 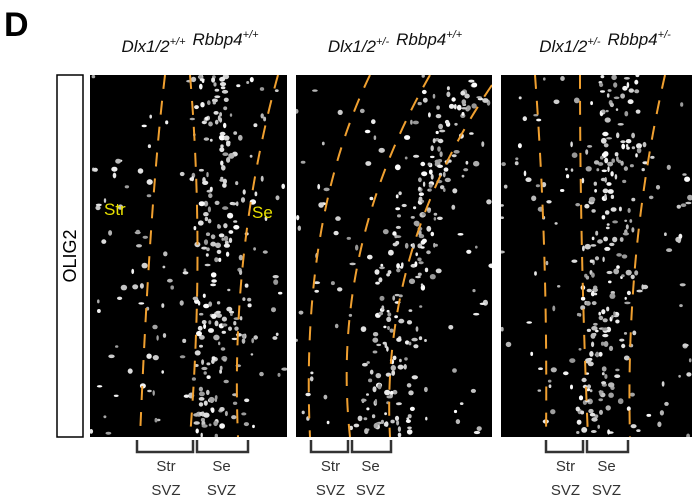 What do you see at coordinates (192, 447) in the screenshot?
I see `region-bracket` at bounding box center [192, 447].